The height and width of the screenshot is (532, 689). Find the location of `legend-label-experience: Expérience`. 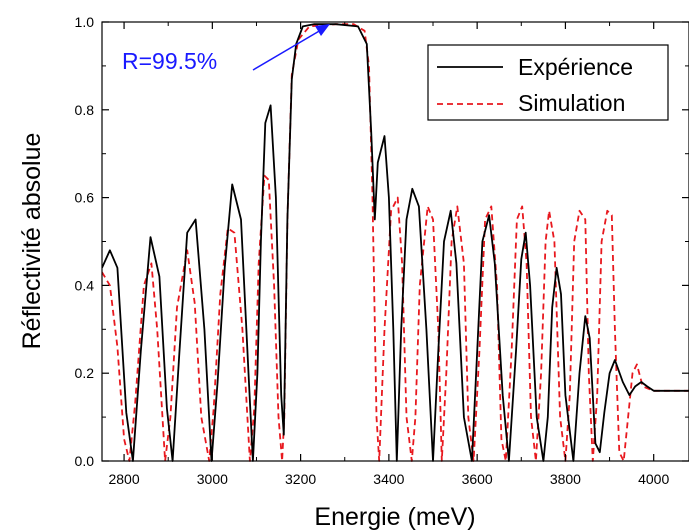

legend-label-experience: Expérience is located at coordinates (575, 67).